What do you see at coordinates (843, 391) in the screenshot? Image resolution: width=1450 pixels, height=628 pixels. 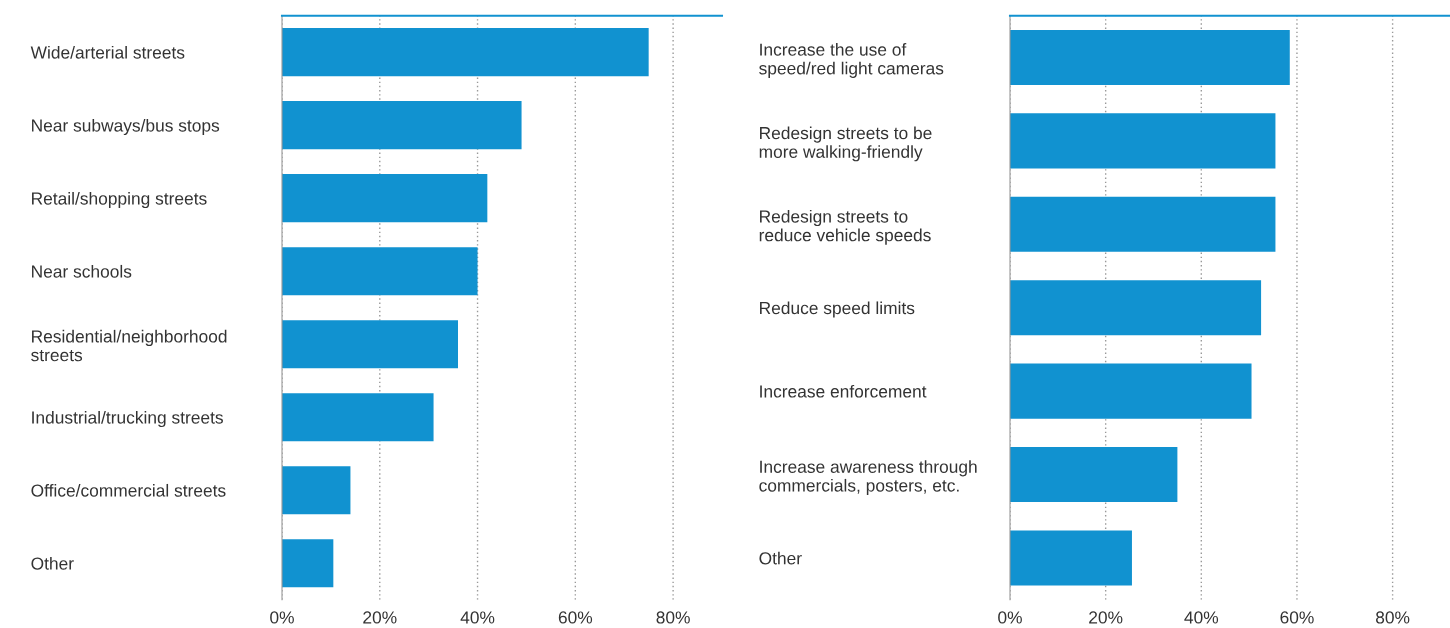 I see `y-tick-label: Increase enforcement` at bounding box center [843, 391].